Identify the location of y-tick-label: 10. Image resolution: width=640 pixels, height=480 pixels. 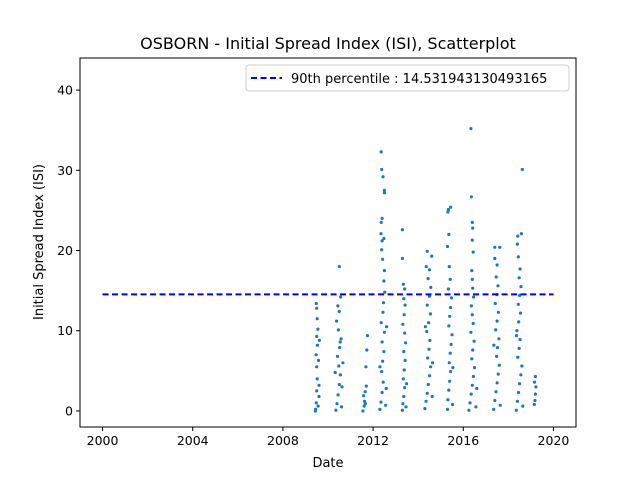
(65, 330).